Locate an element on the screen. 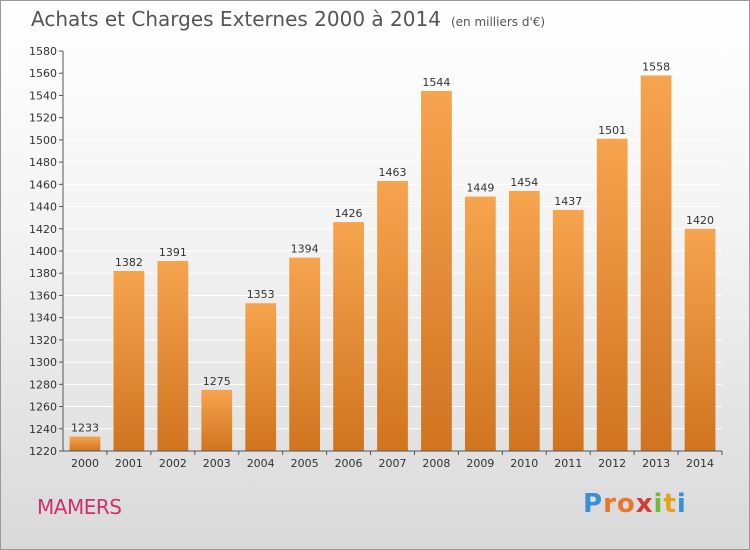 Image resolution: width=750 pixels, height=550 pixels. y-tick-label: 1380 is located at coordinates (43, 273).